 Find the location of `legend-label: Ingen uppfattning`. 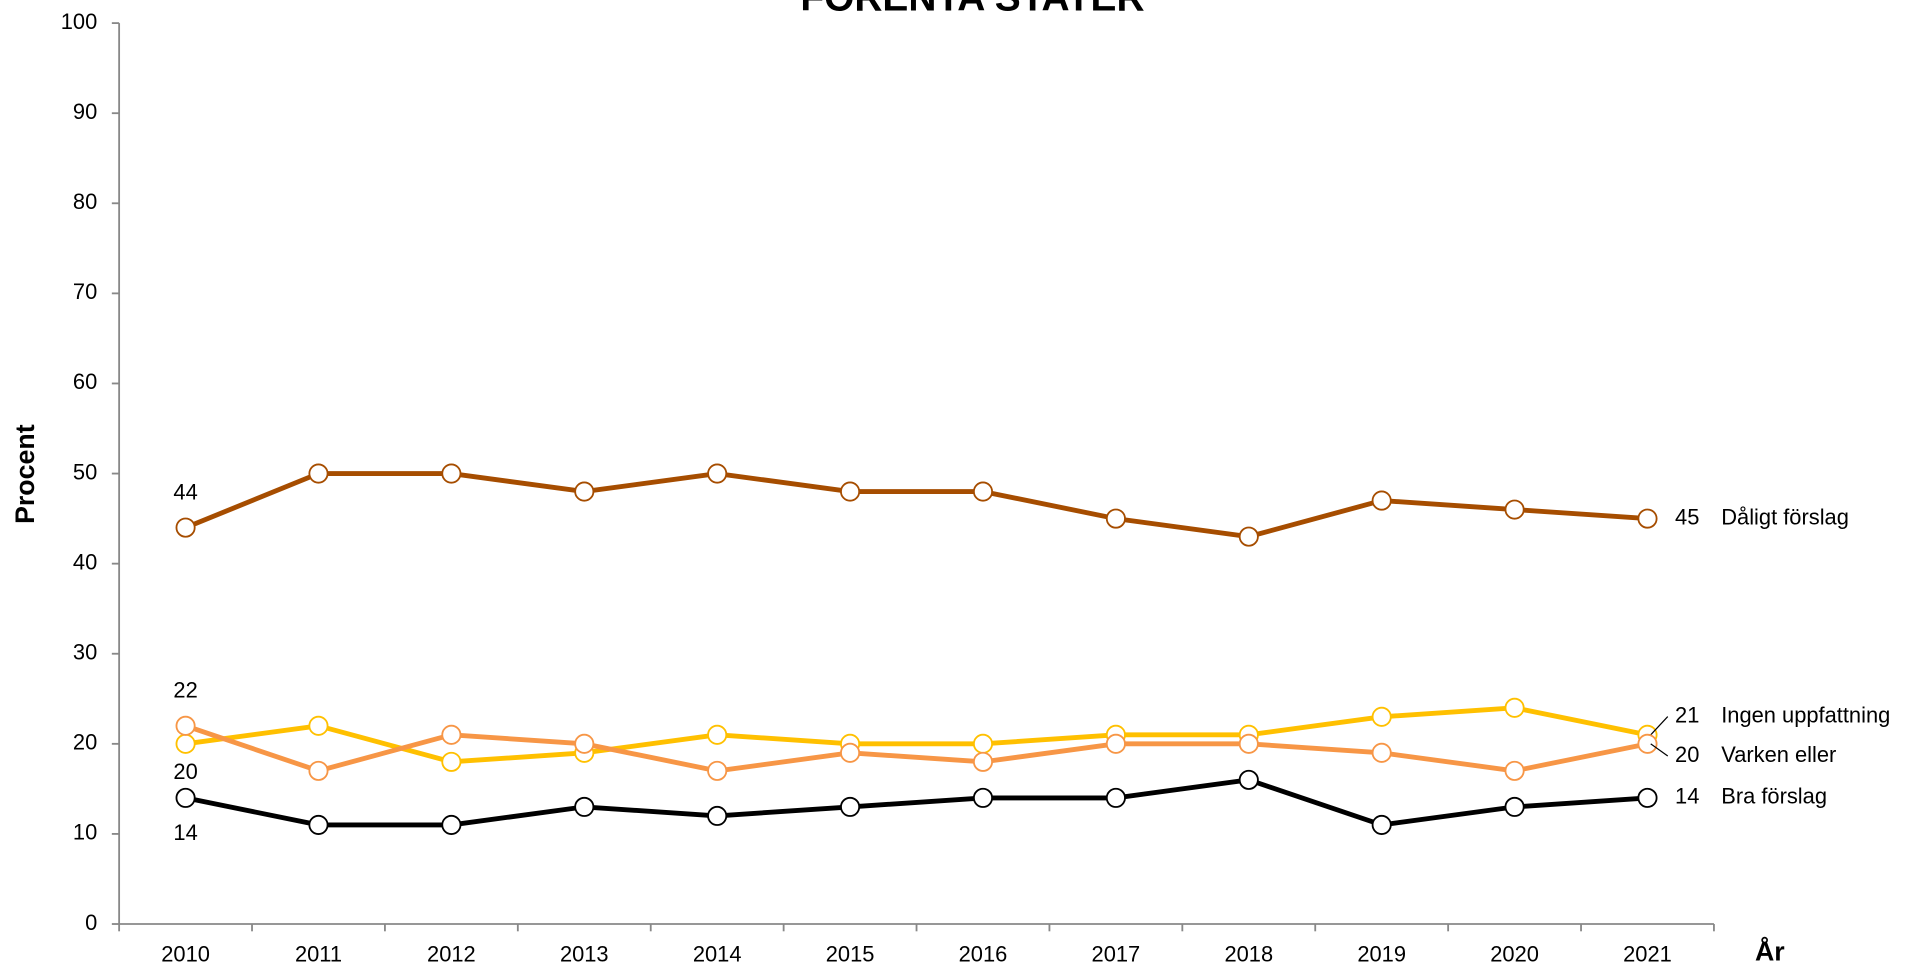

legend-label: Ingen uppfattning is located at coordinates (1805, 714).